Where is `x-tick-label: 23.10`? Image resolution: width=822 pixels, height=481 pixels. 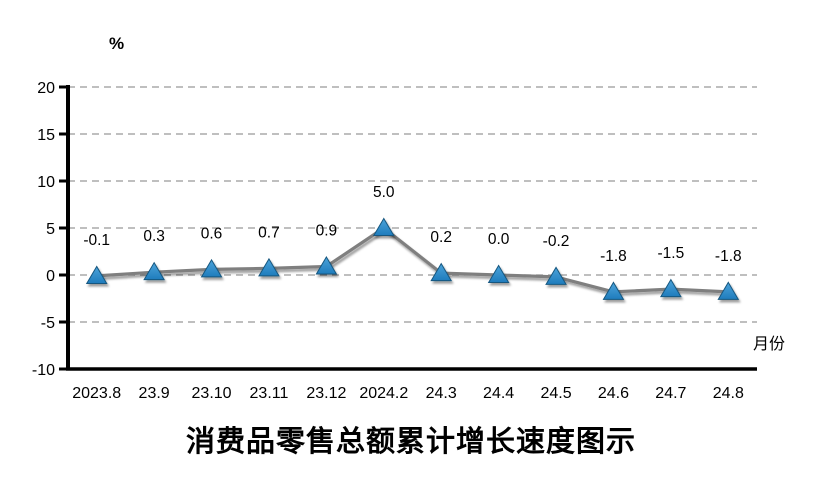
x-tick-label: 23.10 is located at coordinates (212, 393).